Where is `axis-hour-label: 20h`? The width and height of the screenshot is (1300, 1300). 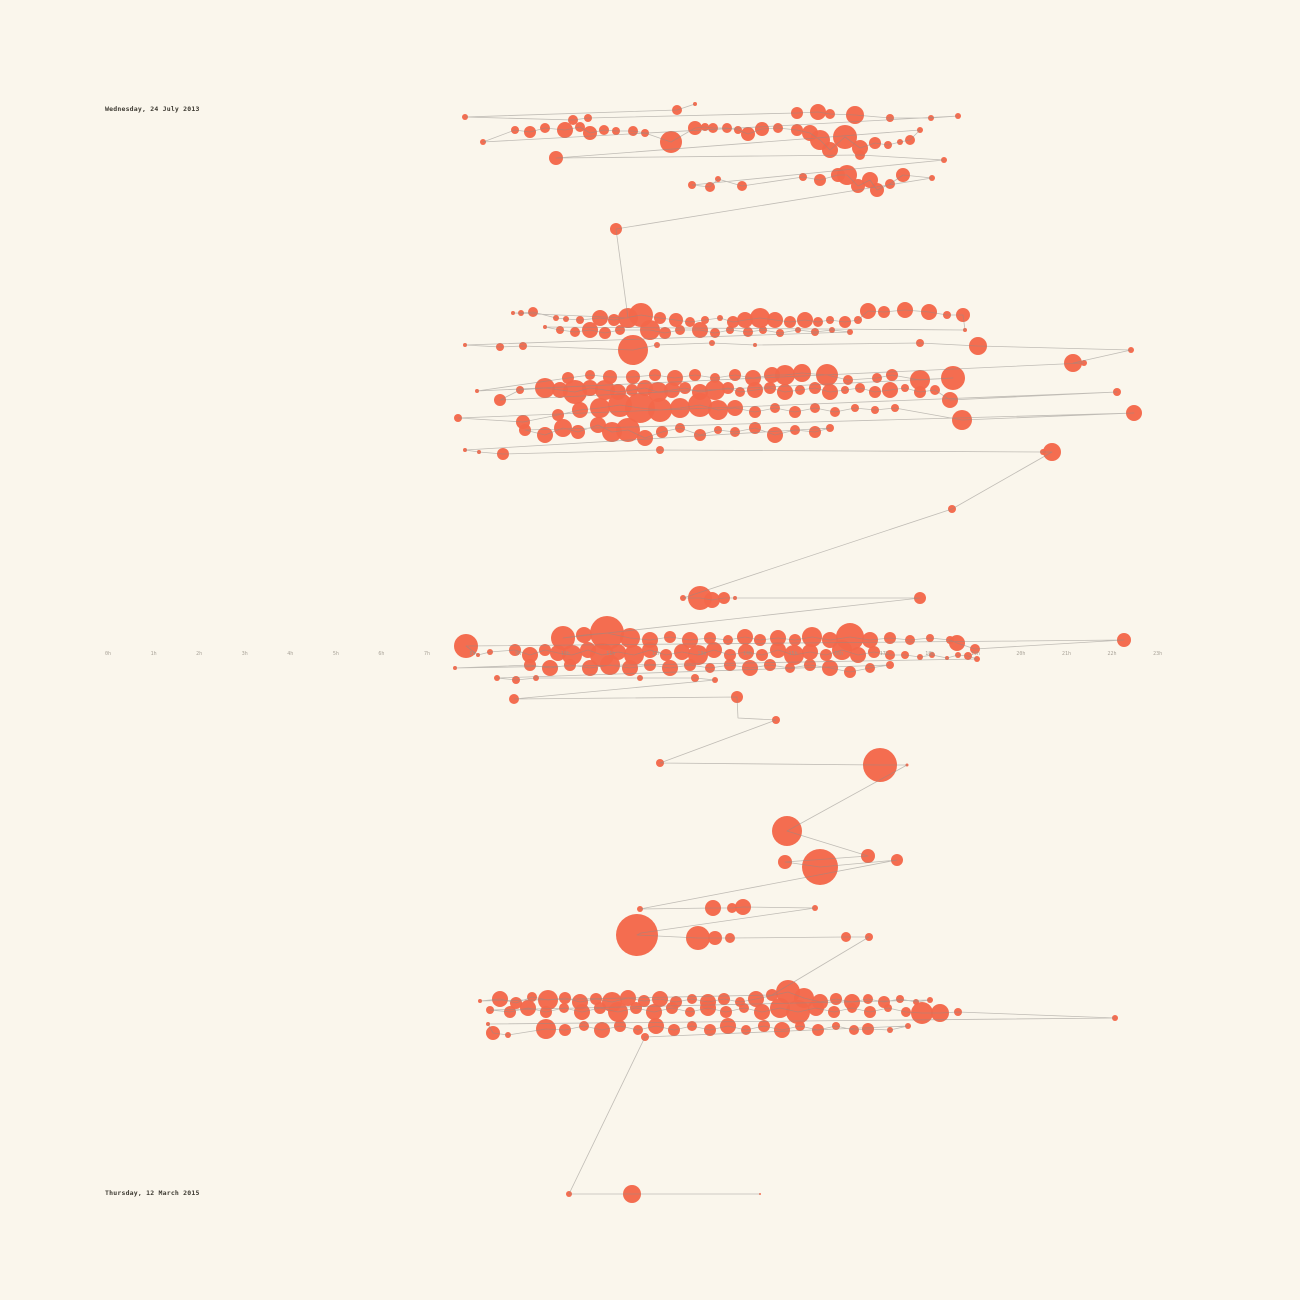 axis-hour-label: 20h is located at coordinates (1020, 654).